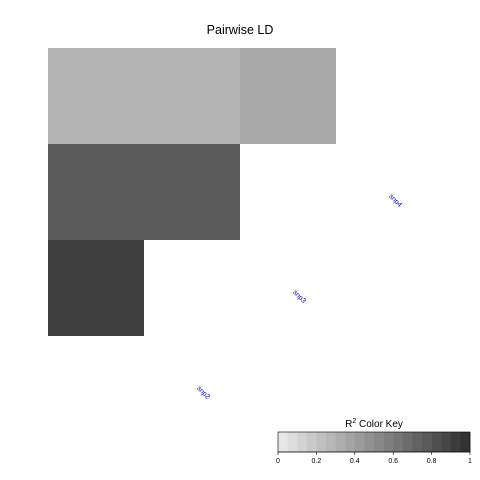  Describe the element at coordinates (432, 461) in the screenshot. I see `legend-tick-label: 0.8` at that location.